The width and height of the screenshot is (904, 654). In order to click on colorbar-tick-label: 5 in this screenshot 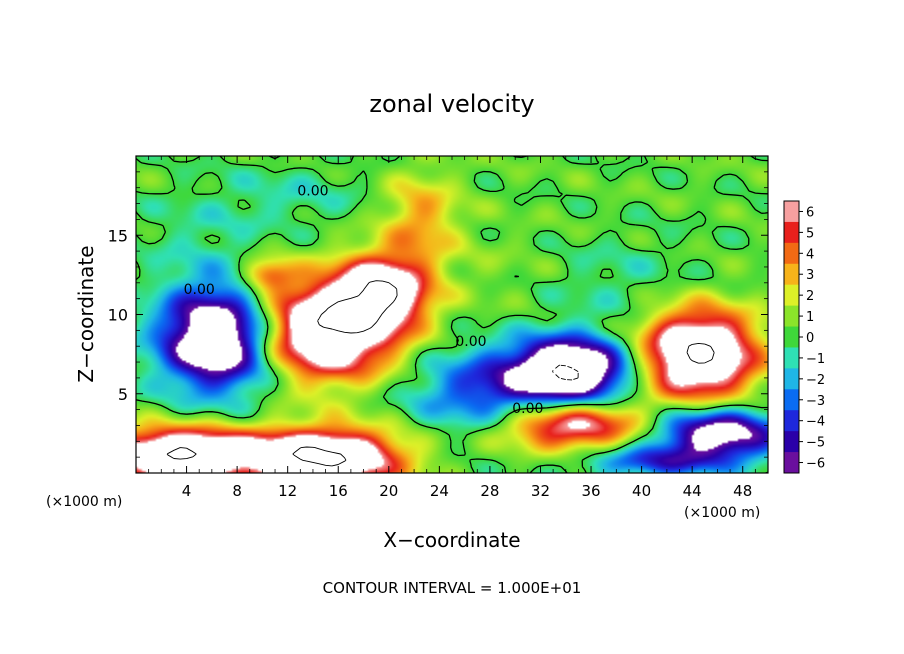, I will do `click(810, 233)`.